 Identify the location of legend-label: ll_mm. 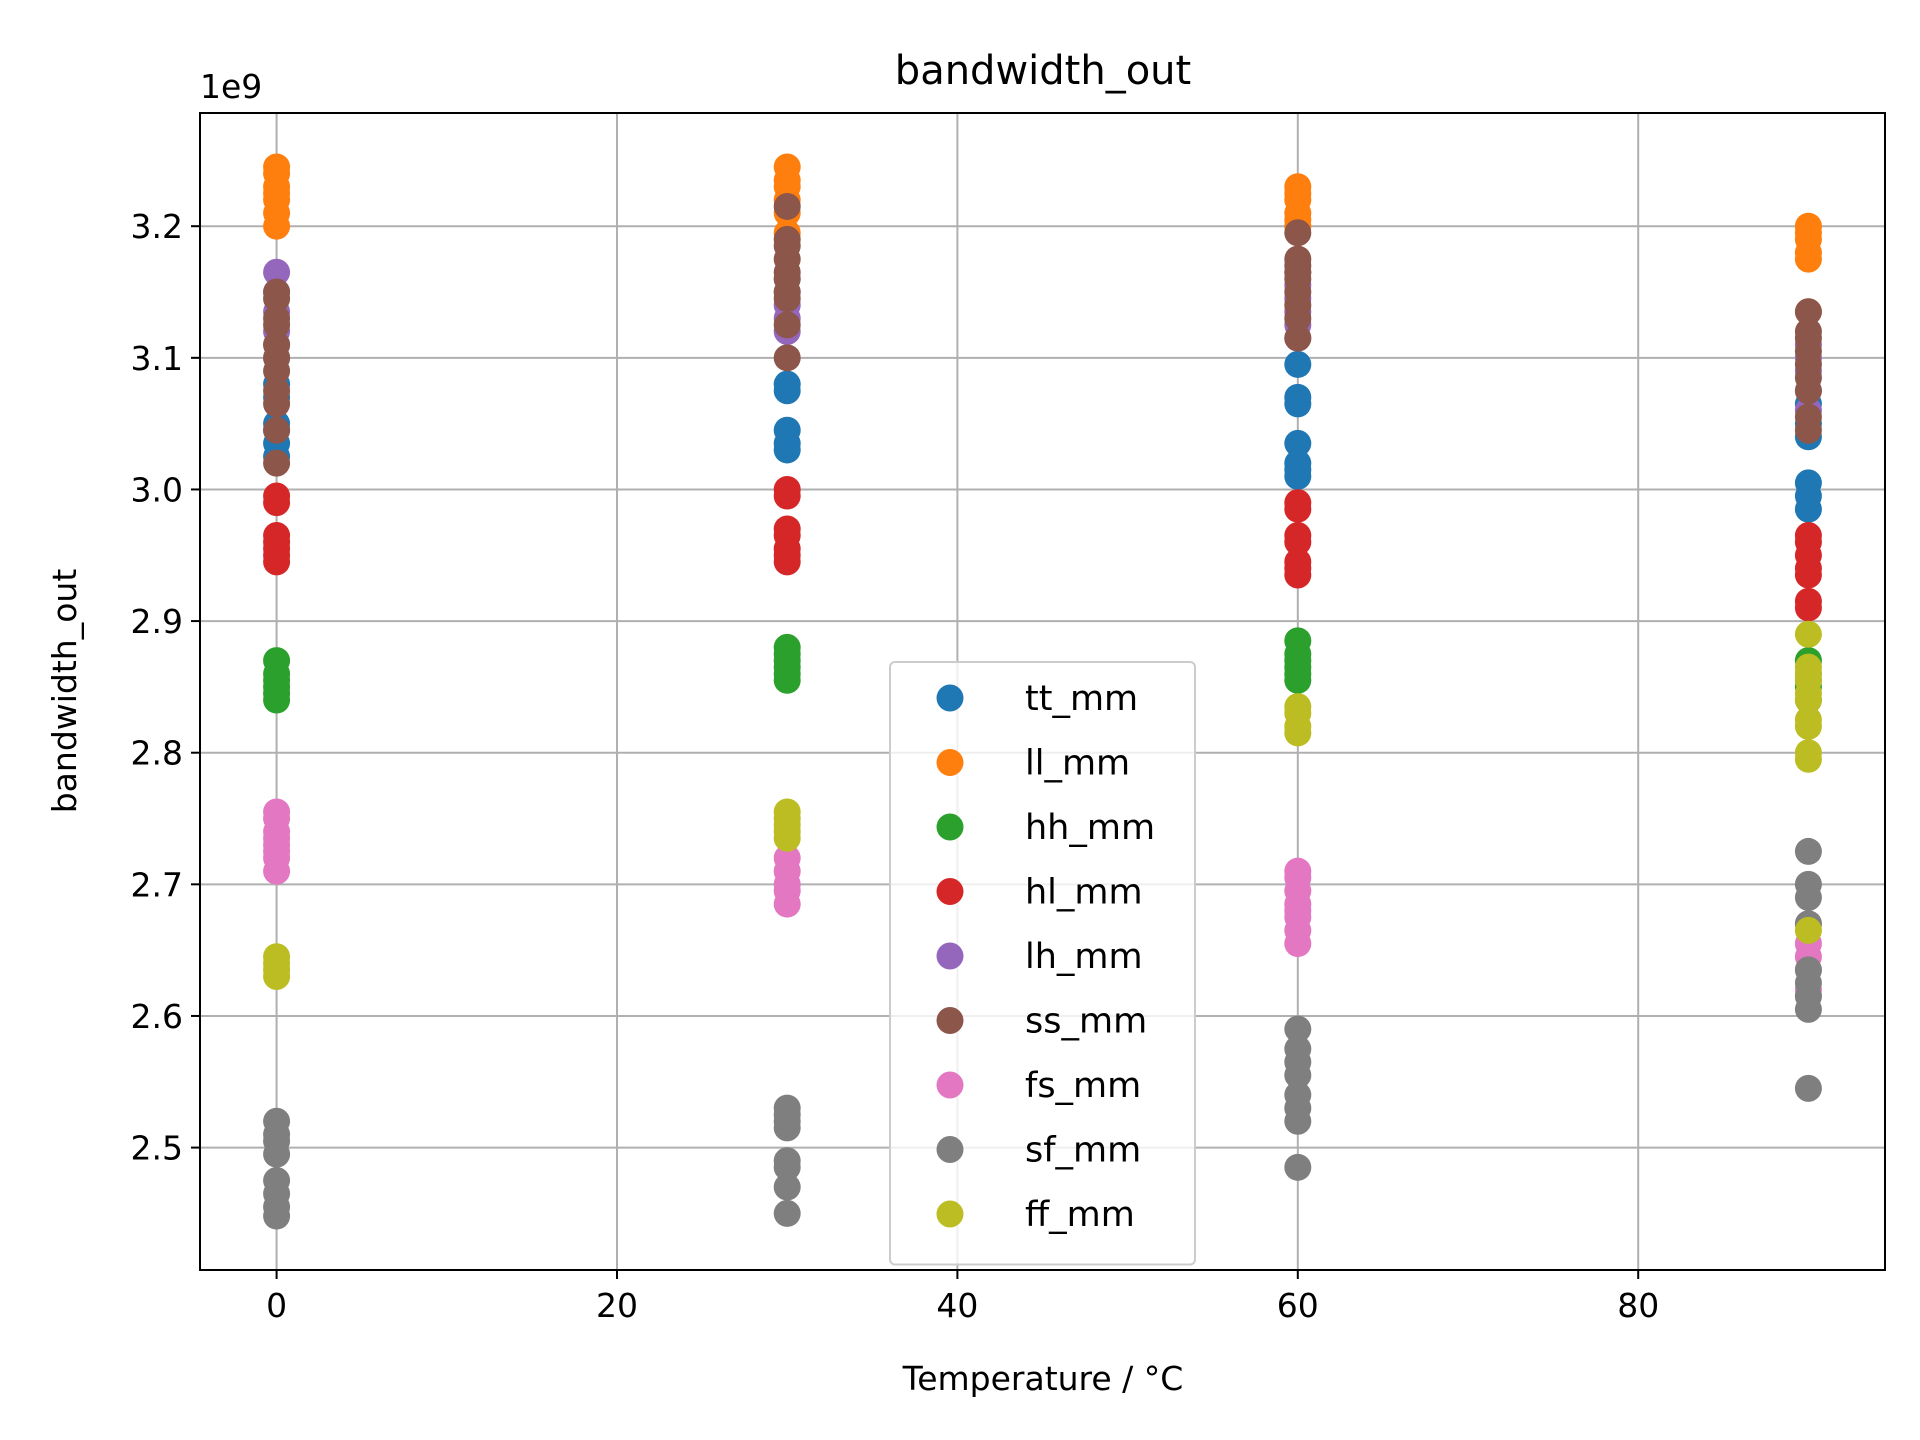
(1077, 764).